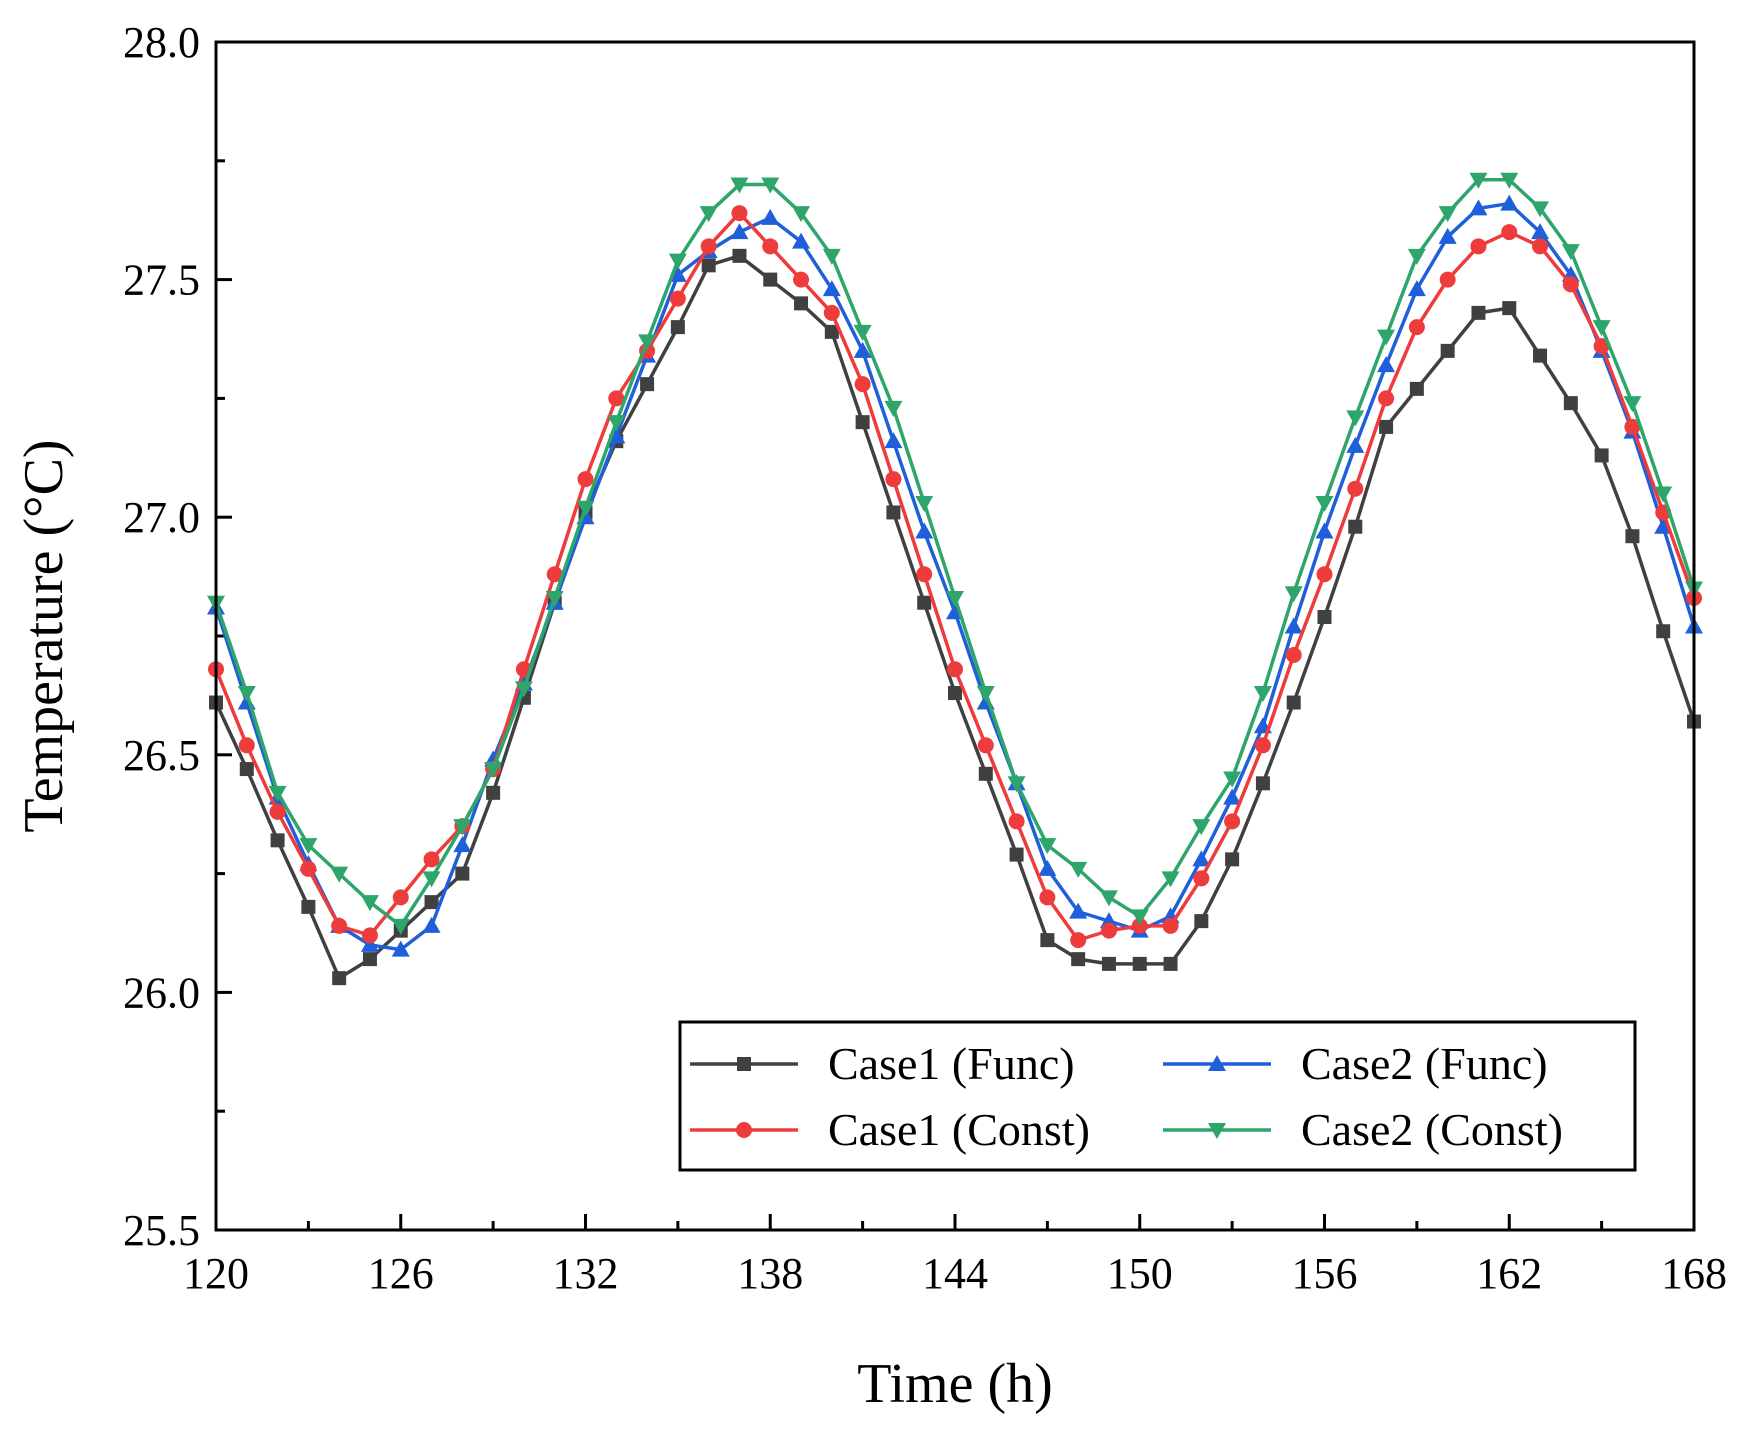 The image size is (1737, 1429). I want to click on x-tick-label: 132, so click(586, 1273).